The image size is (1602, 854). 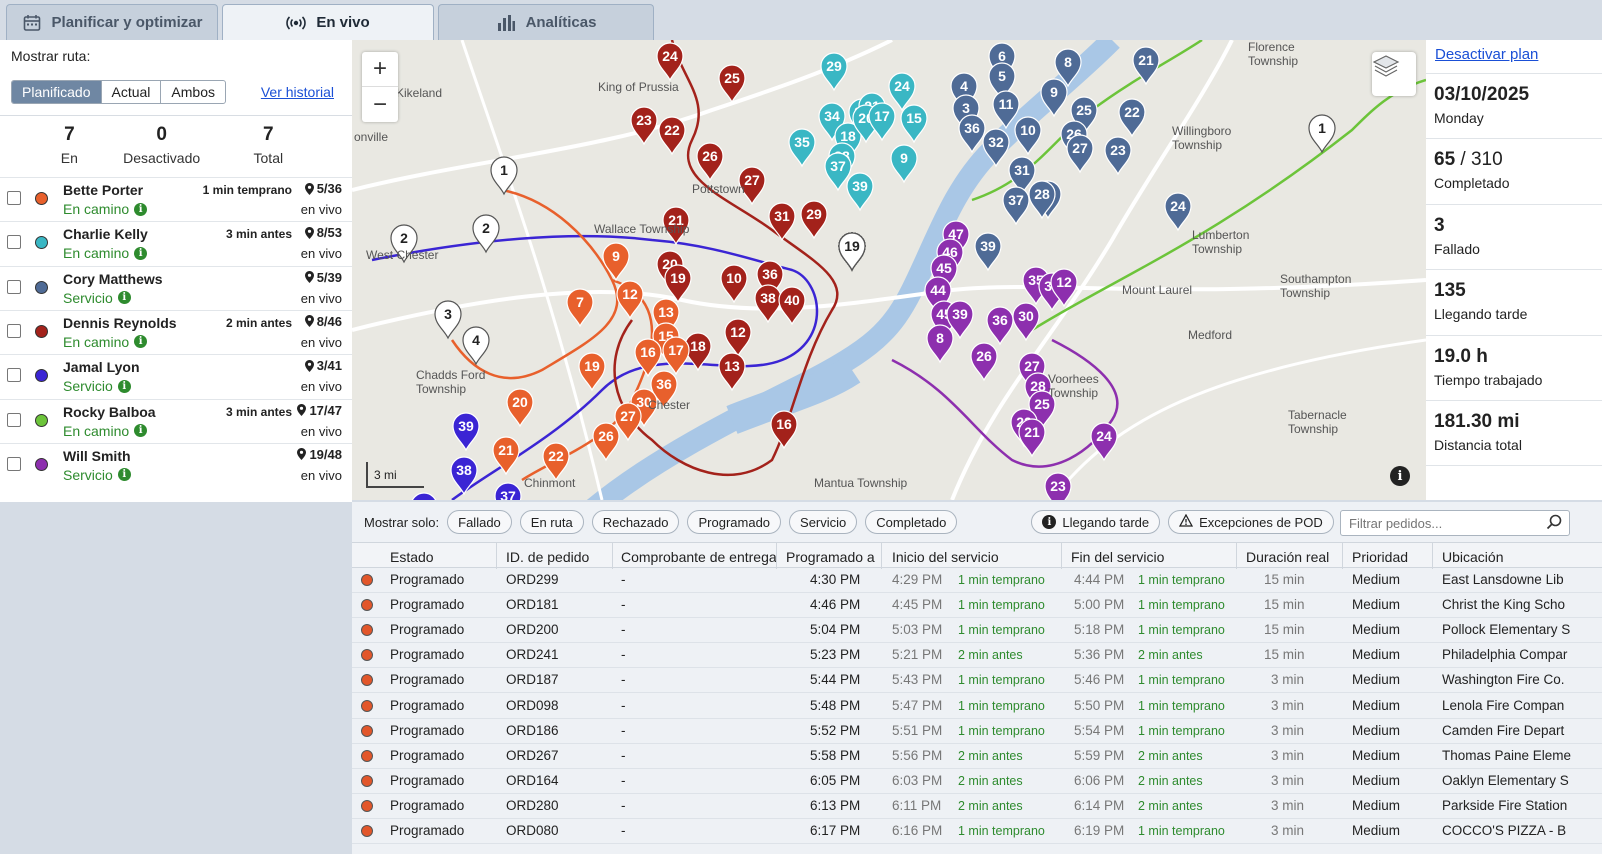 What do you see at coordinates (782, 222) in the screenshot?
I see `map-pin: 31` at bounding box center [782, 222].